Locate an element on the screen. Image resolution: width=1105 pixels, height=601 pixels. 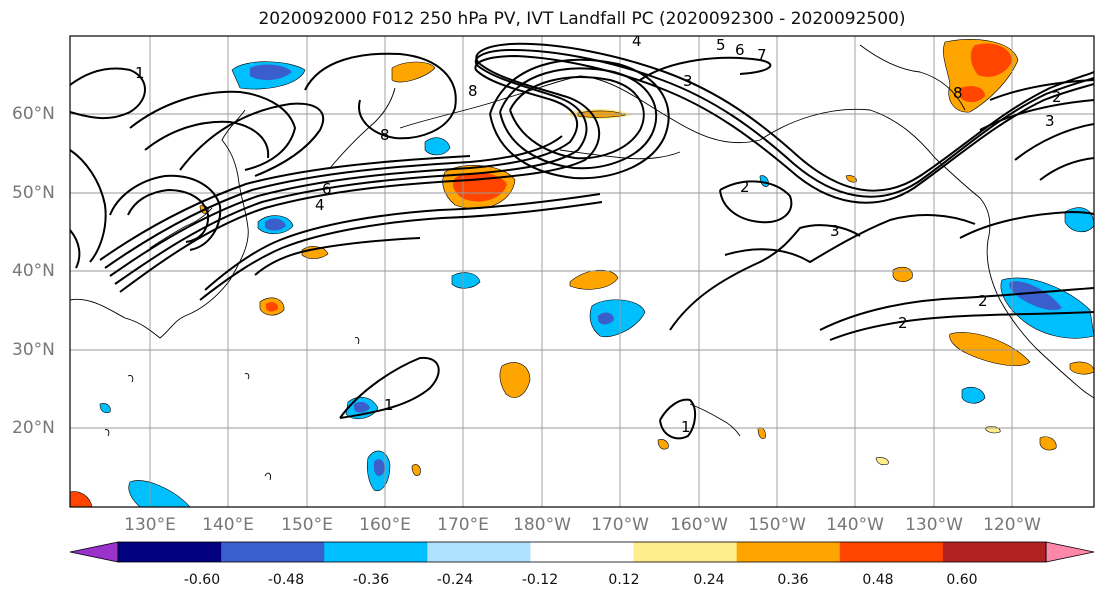
contour-label: 8 is located at coordinates (958, 93).